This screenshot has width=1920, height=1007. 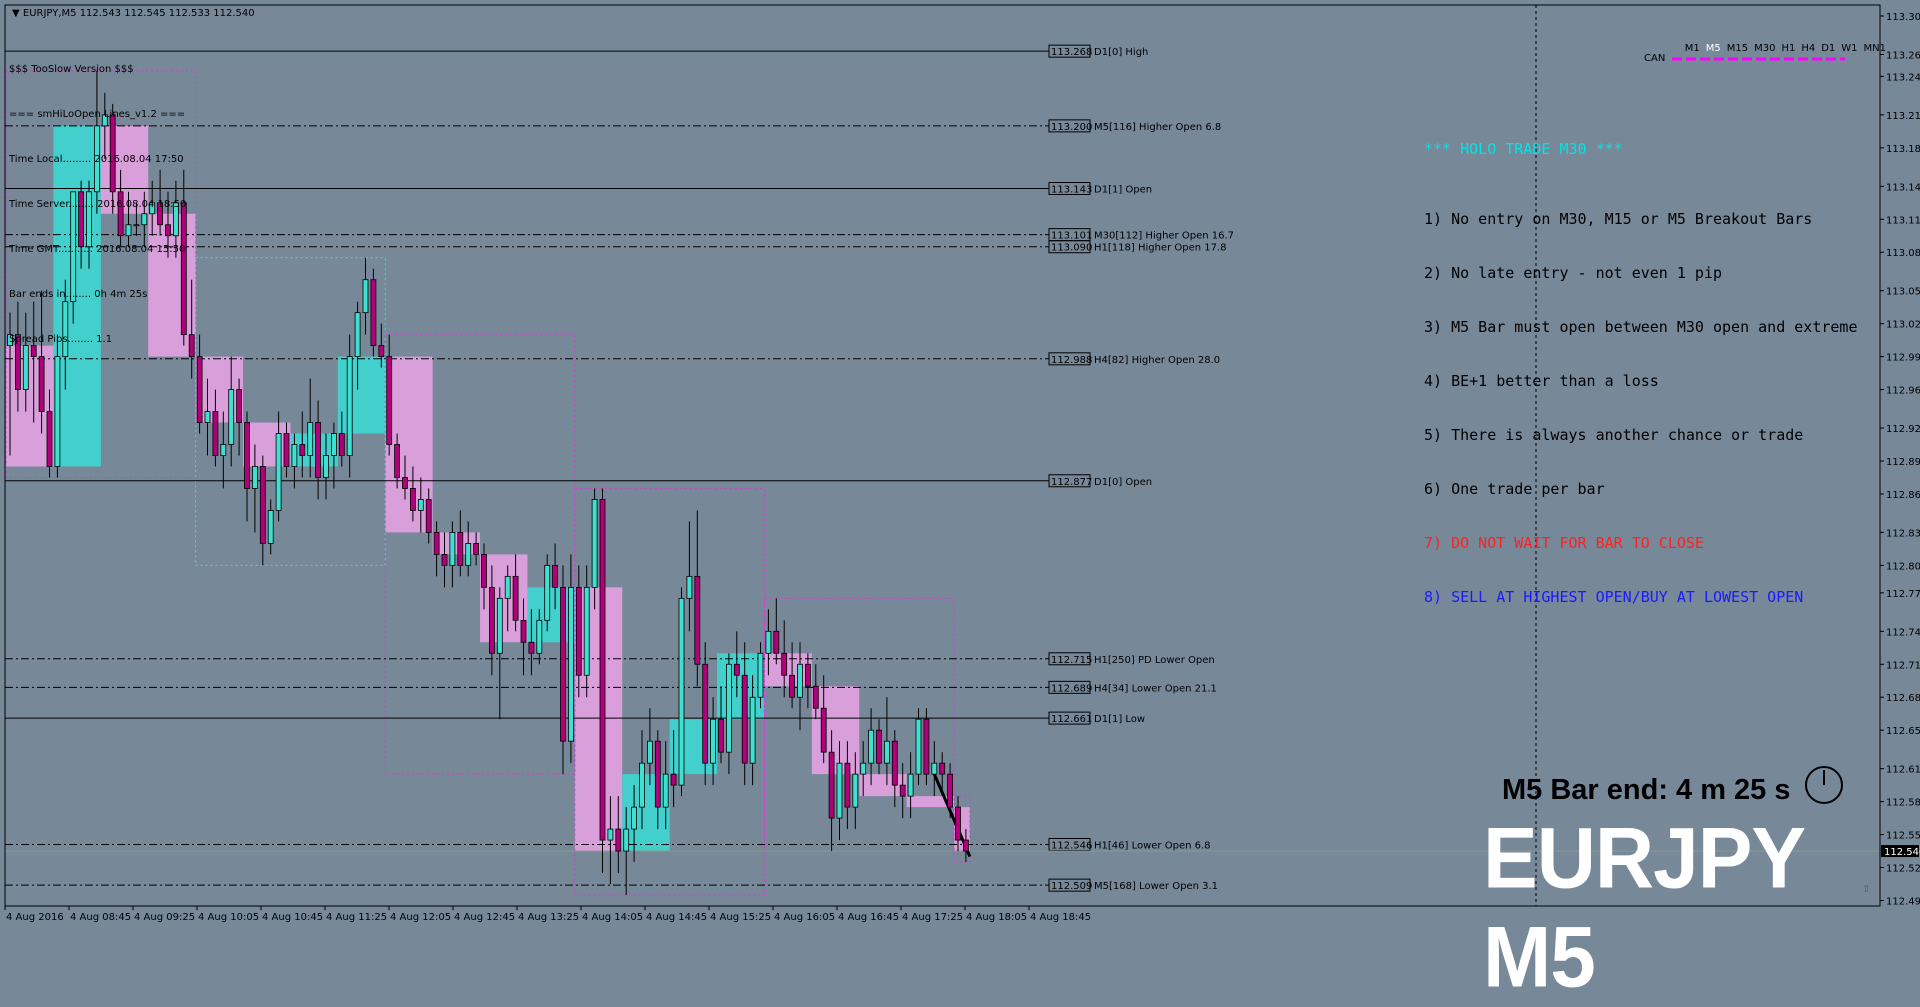 I want to click on hour-range-box, so click(x=669, y=691).